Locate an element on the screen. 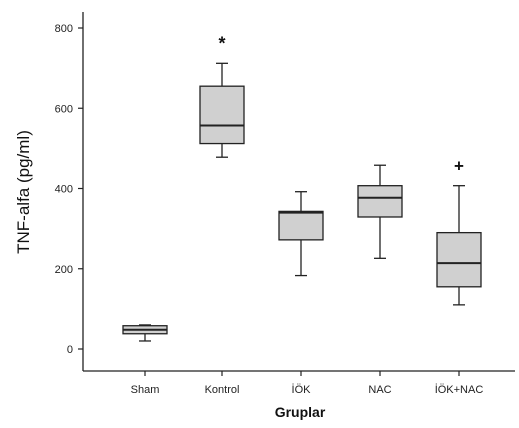 This screenshot has width=519, height=428. x-axis-title: Gruplar is located at coordinates (300, 412).